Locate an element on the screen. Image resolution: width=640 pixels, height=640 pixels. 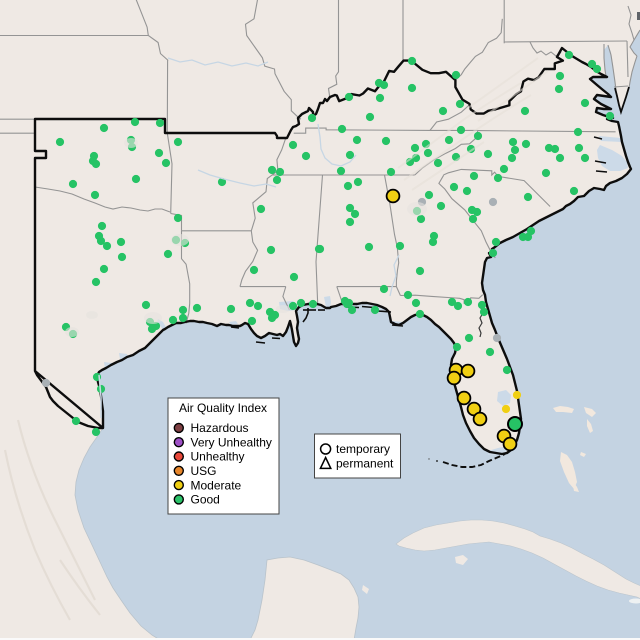
svg-text: Hazardous is located at coordinates (220, 428).